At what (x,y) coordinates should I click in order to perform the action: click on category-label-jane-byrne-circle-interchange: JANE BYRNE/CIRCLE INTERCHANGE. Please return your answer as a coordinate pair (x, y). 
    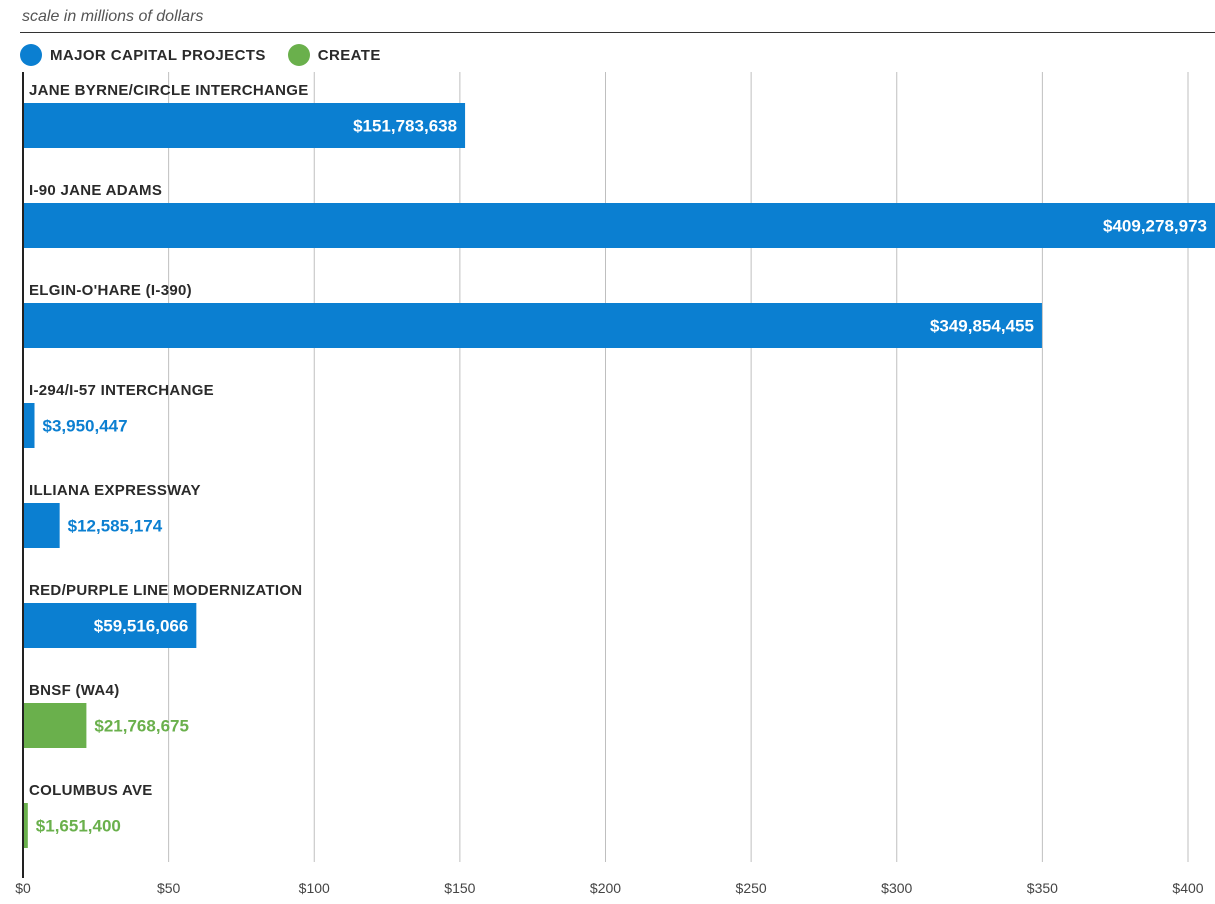
    Looking at the image, I should click on (169, 90).